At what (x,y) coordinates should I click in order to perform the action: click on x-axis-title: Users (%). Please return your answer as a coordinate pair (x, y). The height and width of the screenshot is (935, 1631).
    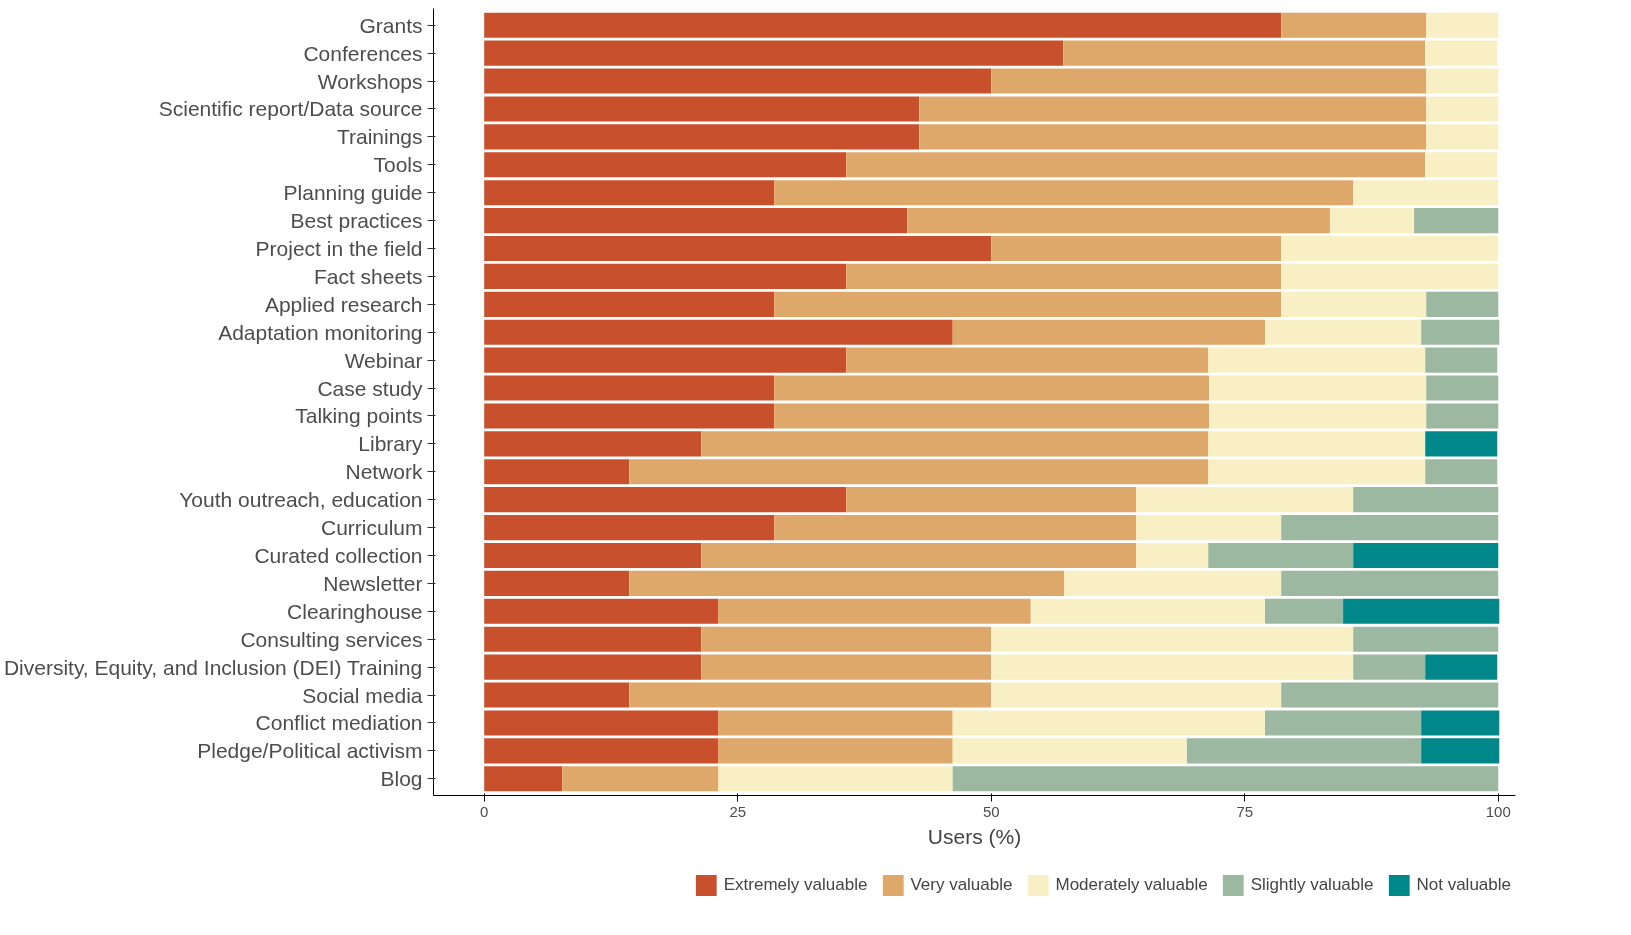
    Looking at the image, I should click on (974, 836).